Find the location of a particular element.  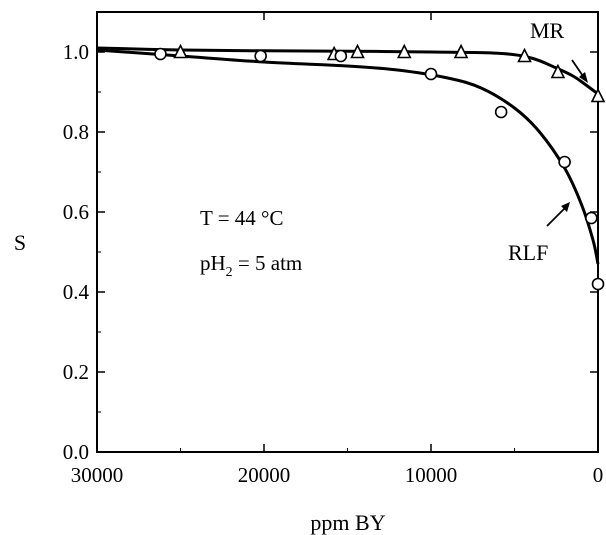

y-tick-label: 0.4 is located at coordinates (76, 292).